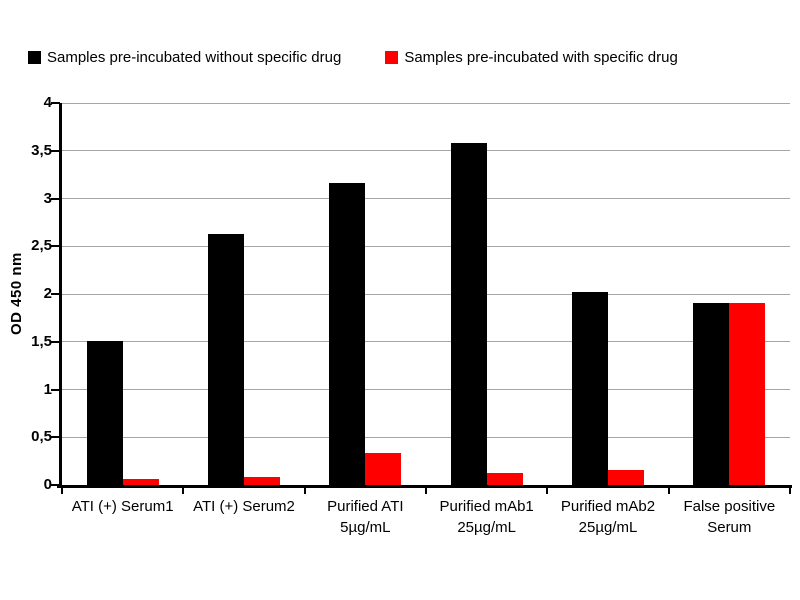  Describe the element at coordinates (225, 359) in the screenshot. I see `bar-series0-cat1` at that location.